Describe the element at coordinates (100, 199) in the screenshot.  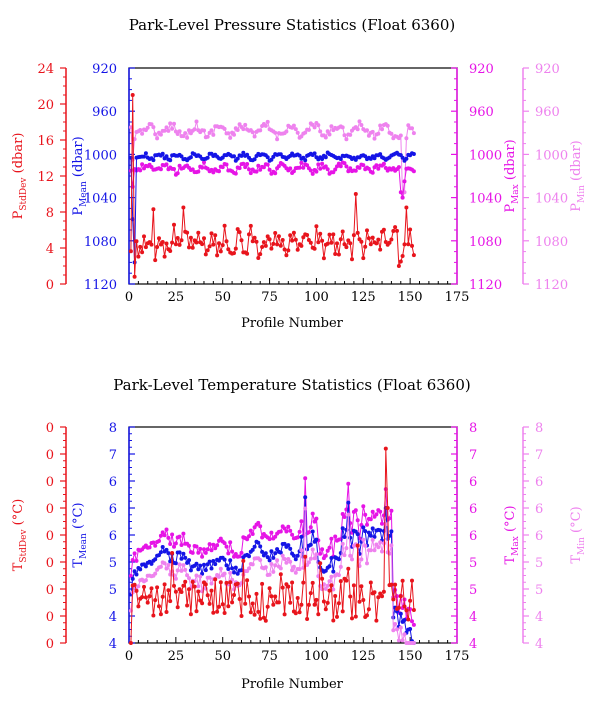
I see `y-tick-label: 1040` at that location.